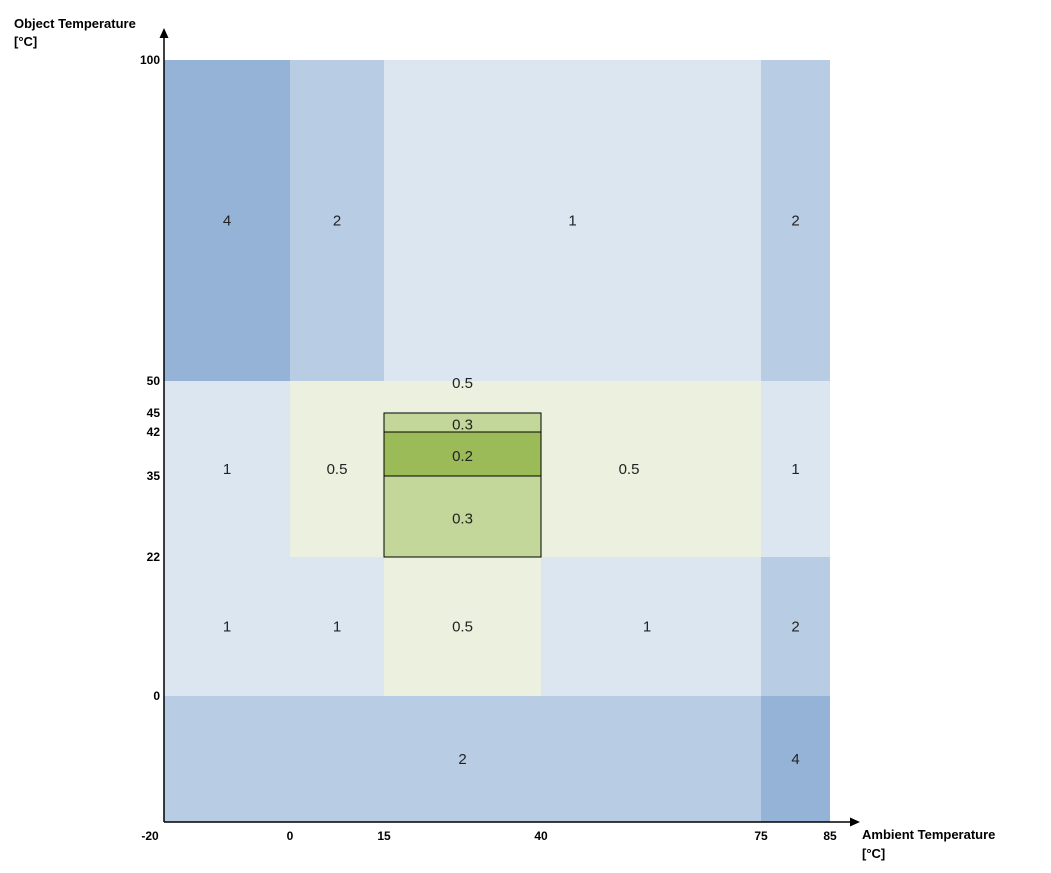 Image resolution: width=1051 pixels, height=873 pixels. I want to click on cell-value-label: 0.2, so click(462, 456).